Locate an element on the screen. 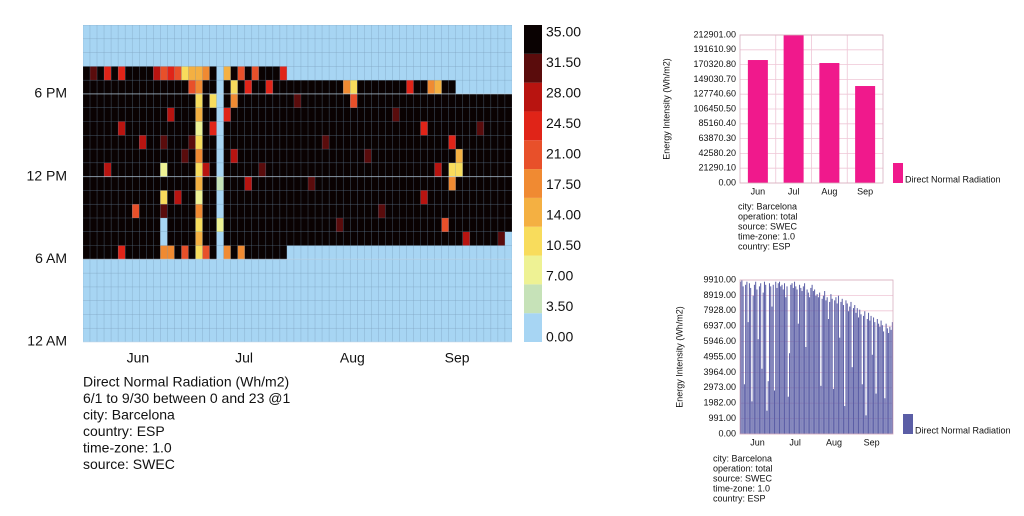  x-tick-label: Sep is located at coordinates (865, 191).